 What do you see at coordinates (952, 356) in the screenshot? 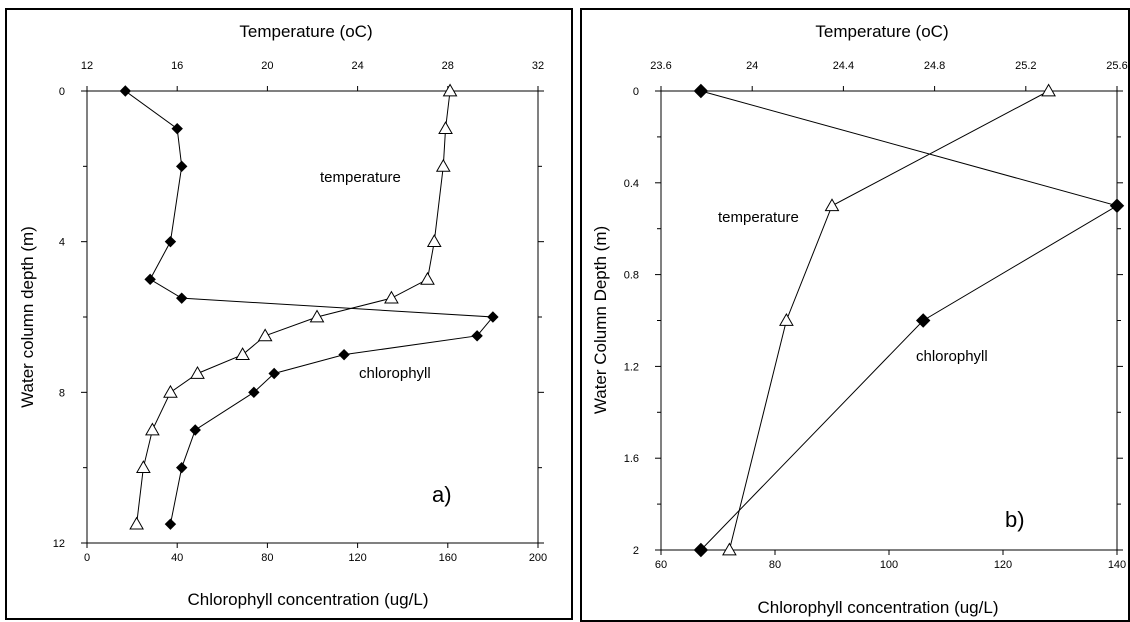
I see `panel-b-chlorophyll-label: chlorophyll` at bounding box center [952, 356].